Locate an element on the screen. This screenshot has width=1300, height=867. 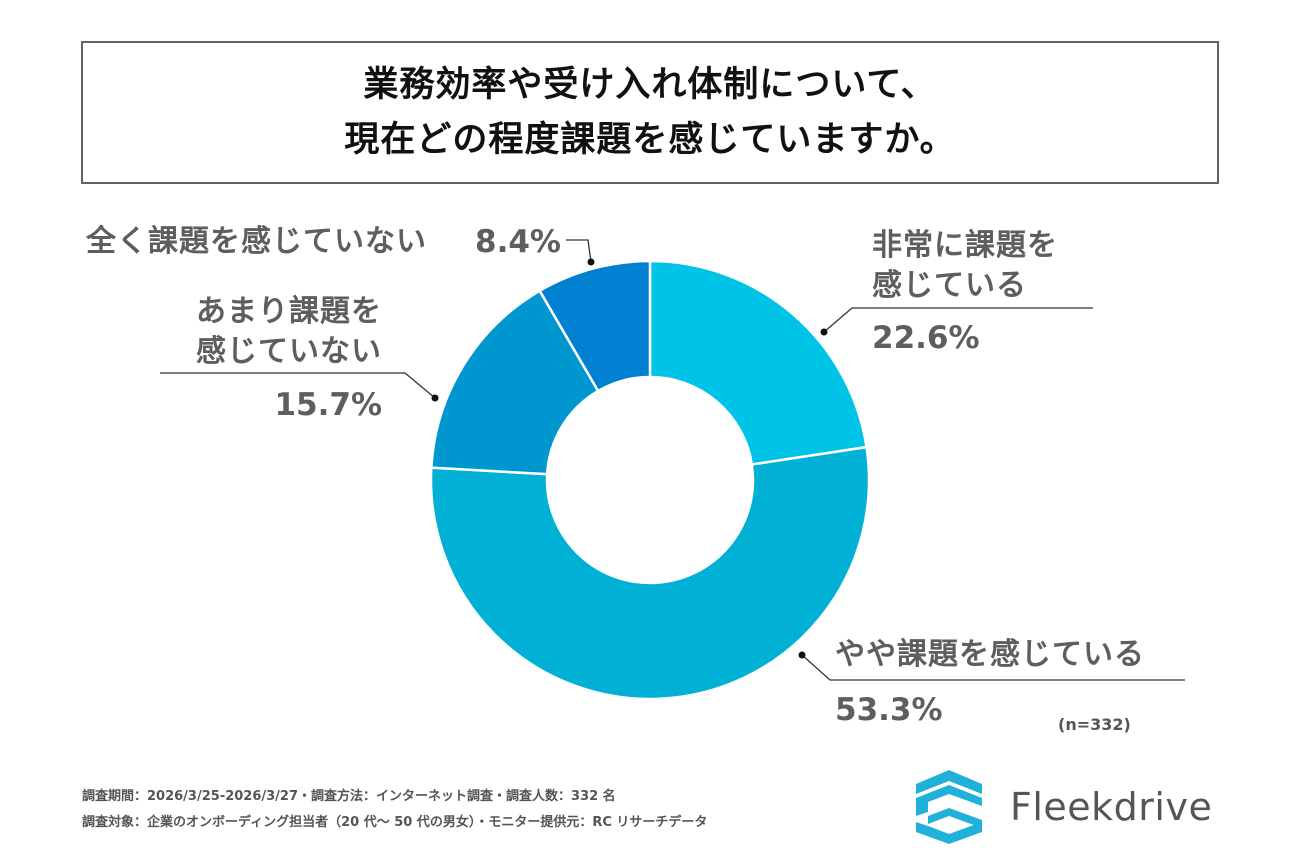
label-not-much-line-1: あまり課題を is located at coordinates (289, 311).